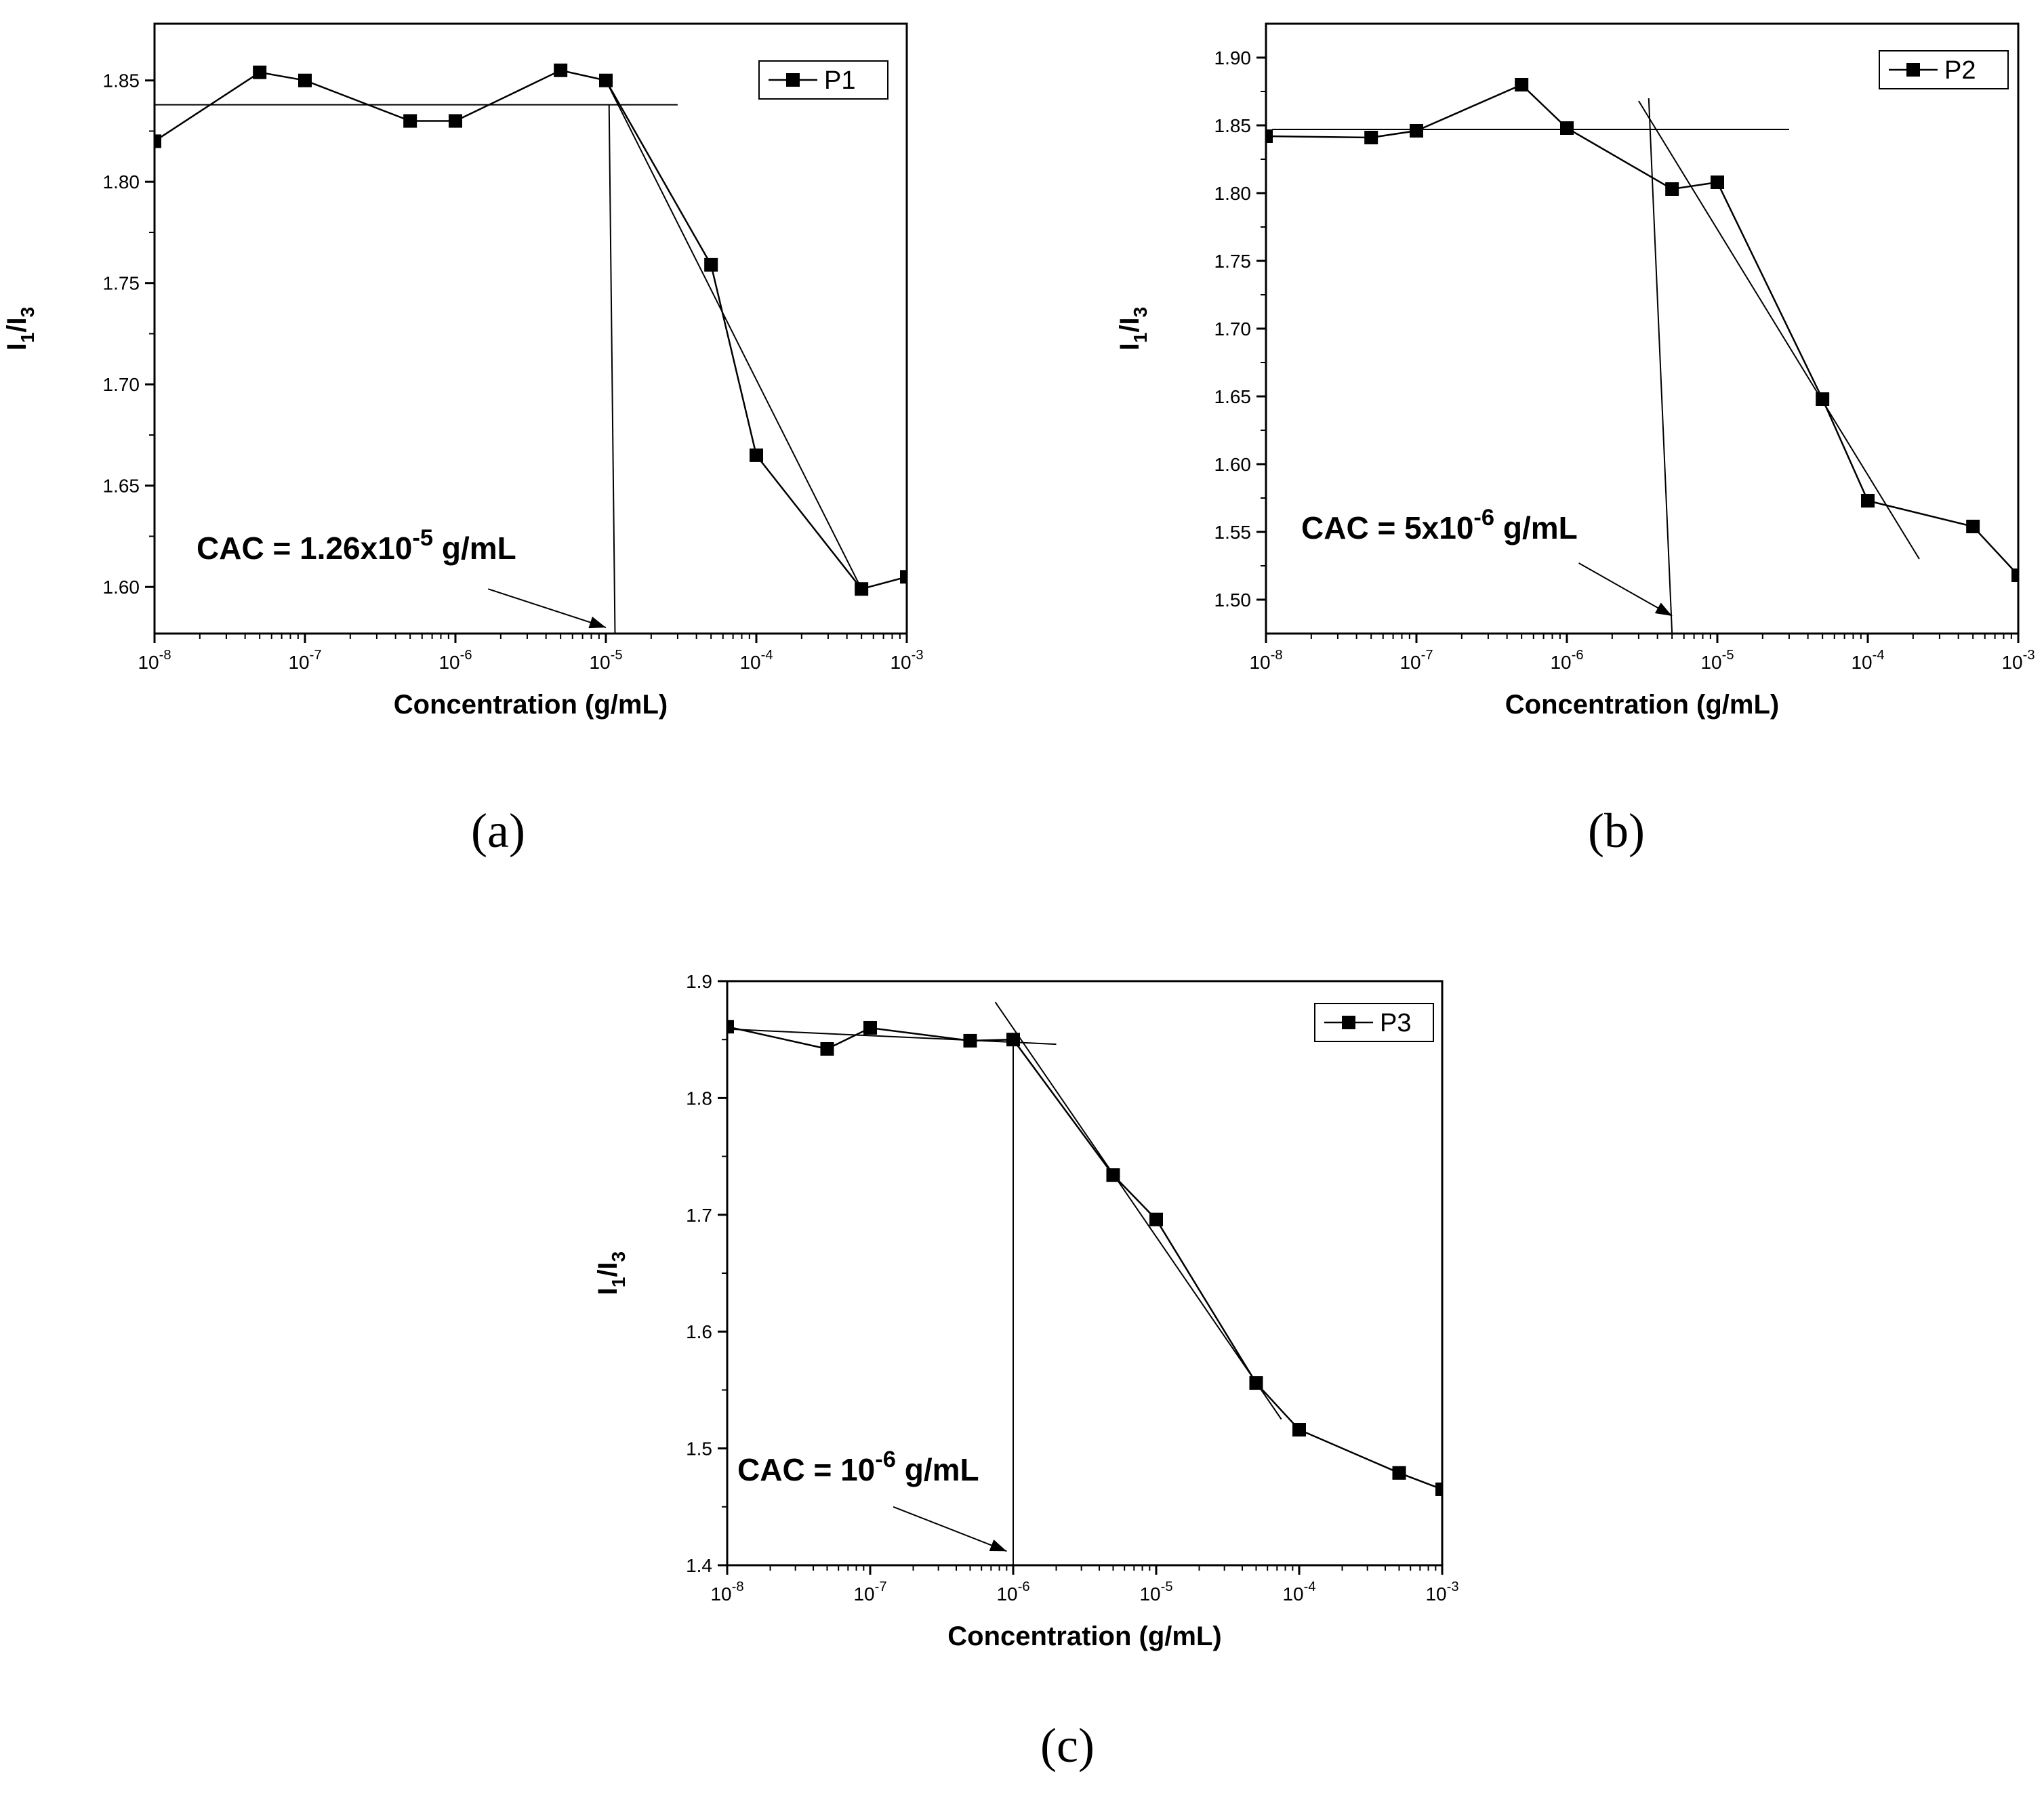  I want to click on cac-annotation: CAC = 10-6 g/mL, so click(858, 1467).